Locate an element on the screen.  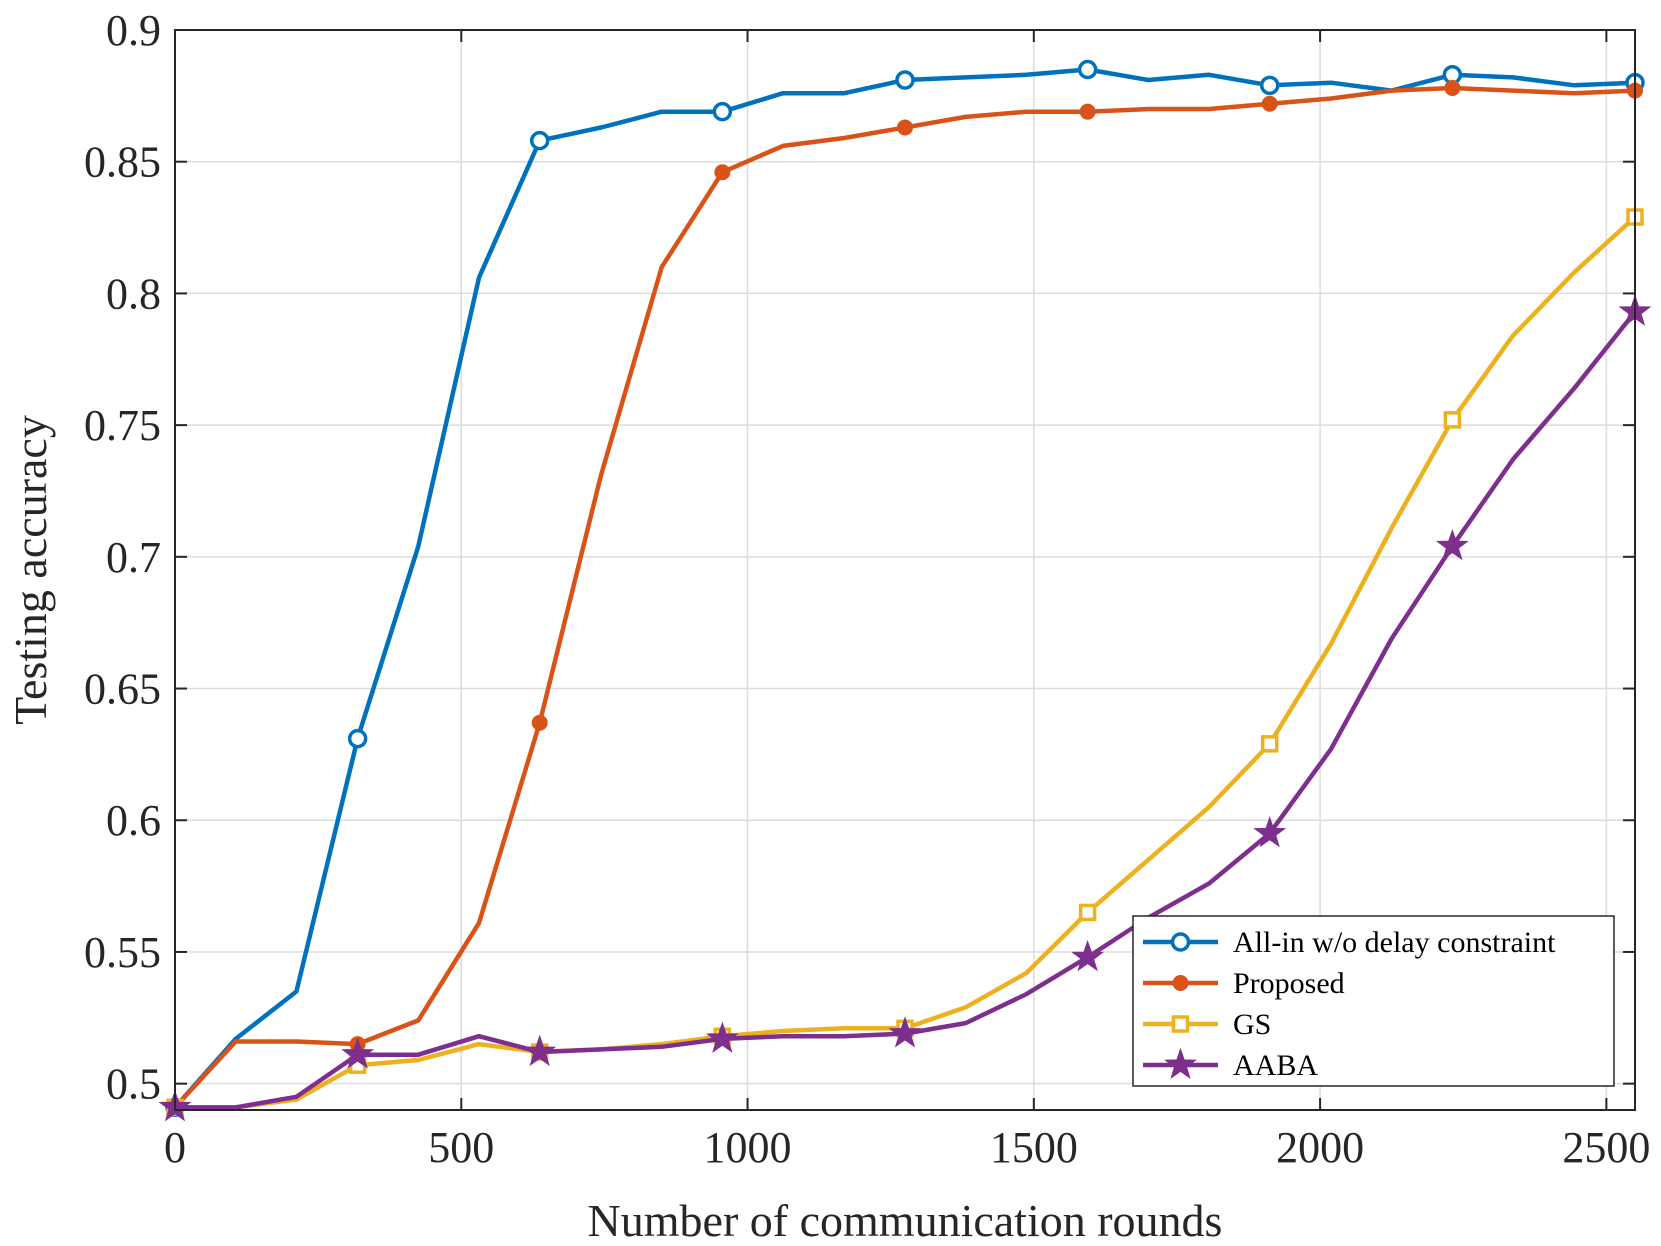
legend-label: GS is located at coordinates (1252, 1024).